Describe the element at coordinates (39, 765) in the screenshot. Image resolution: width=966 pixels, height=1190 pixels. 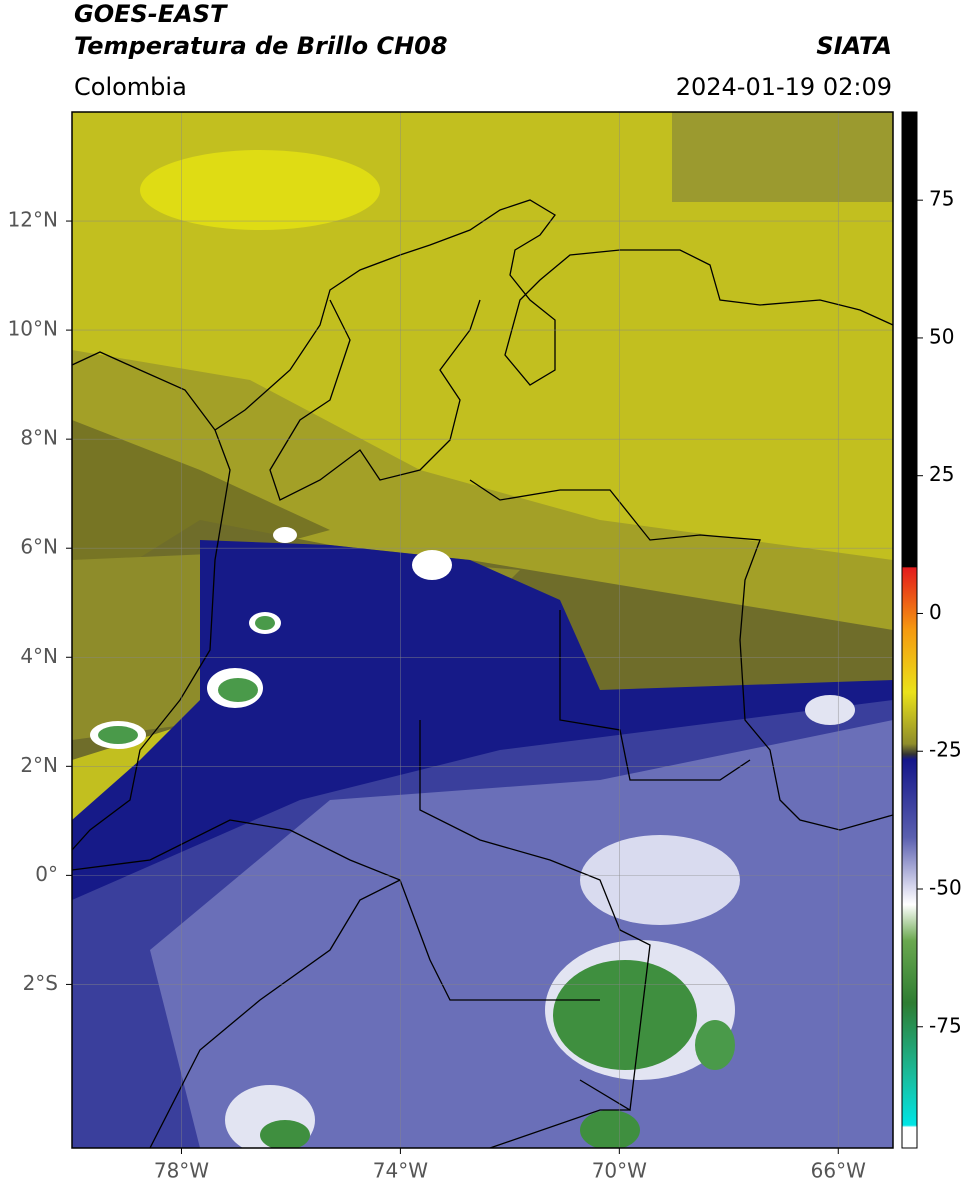
I see `y-tick-label: 2°N` at that location.